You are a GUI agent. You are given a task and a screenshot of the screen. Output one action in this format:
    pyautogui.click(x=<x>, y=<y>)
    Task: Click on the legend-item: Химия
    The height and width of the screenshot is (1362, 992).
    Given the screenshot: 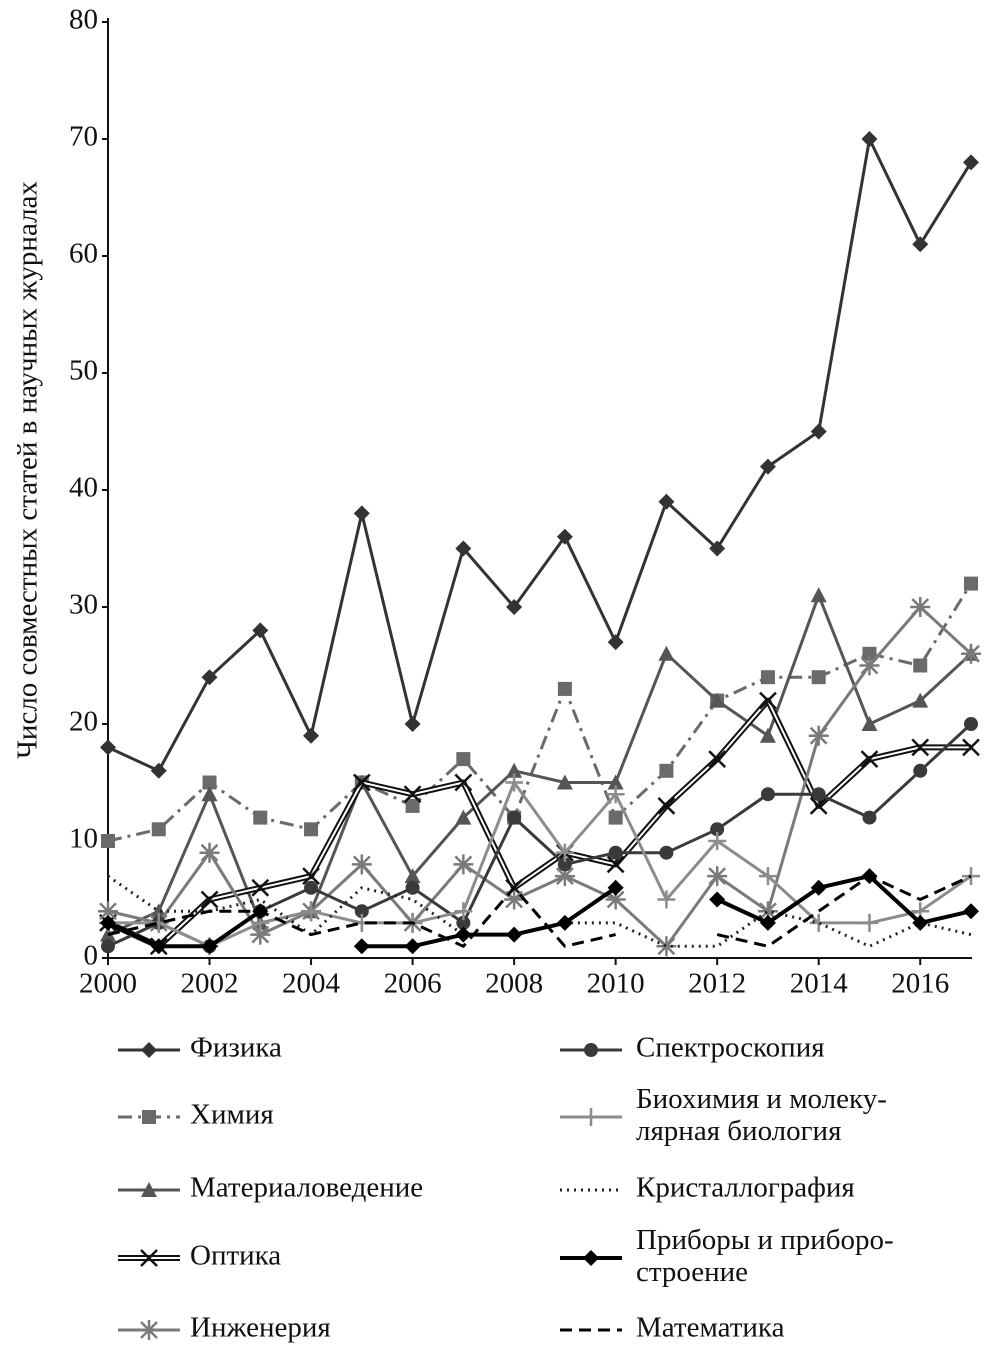 What is the action you would take?
    pyautogui.click(x=196, y=1115)
    